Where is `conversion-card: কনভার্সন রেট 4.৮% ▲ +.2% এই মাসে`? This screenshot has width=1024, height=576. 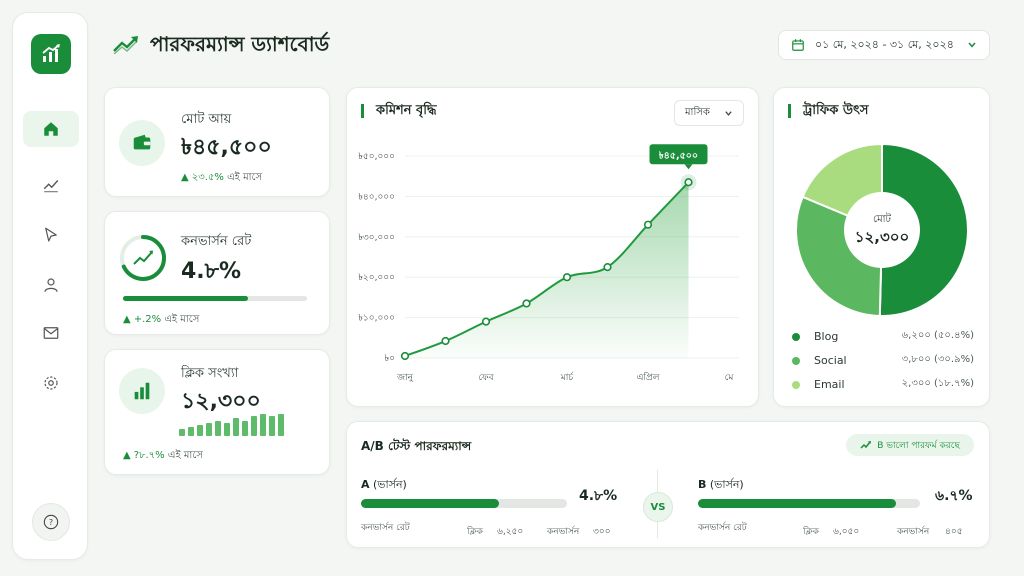 conversion-card: কনভার্সন রেট 4.৮% ▲ +.2% এই মাসে is located at coordinates (217, 273).